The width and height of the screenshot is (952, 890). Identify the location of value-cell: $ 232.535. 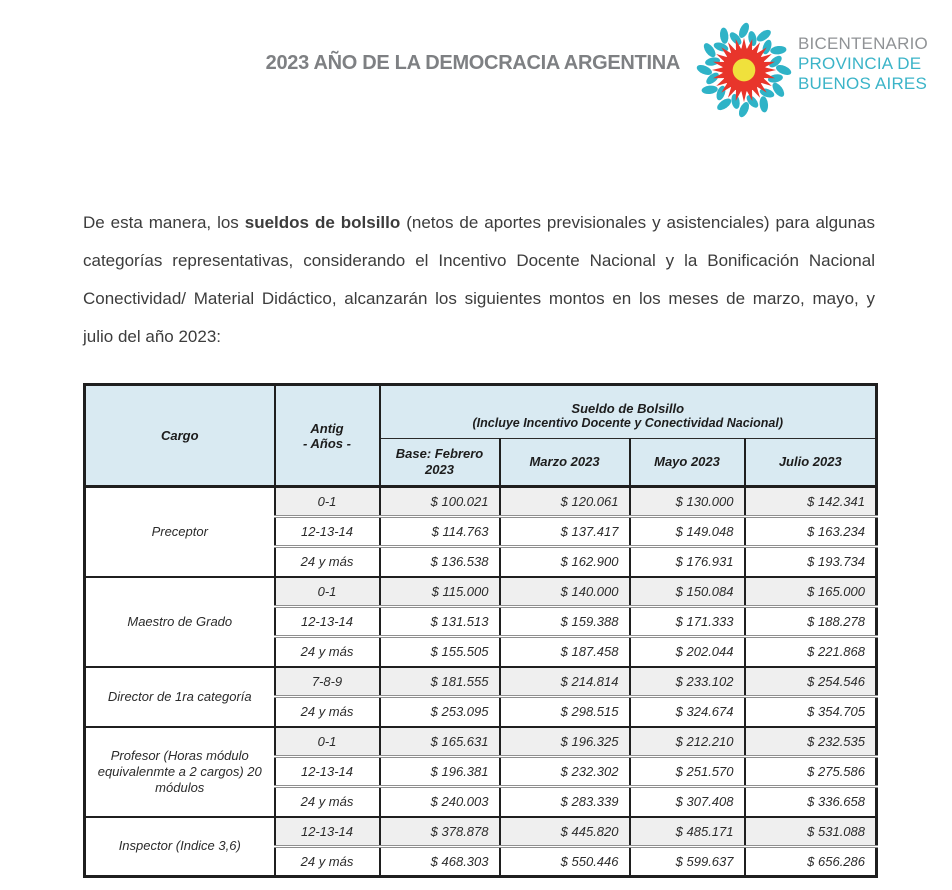
(810, 741).